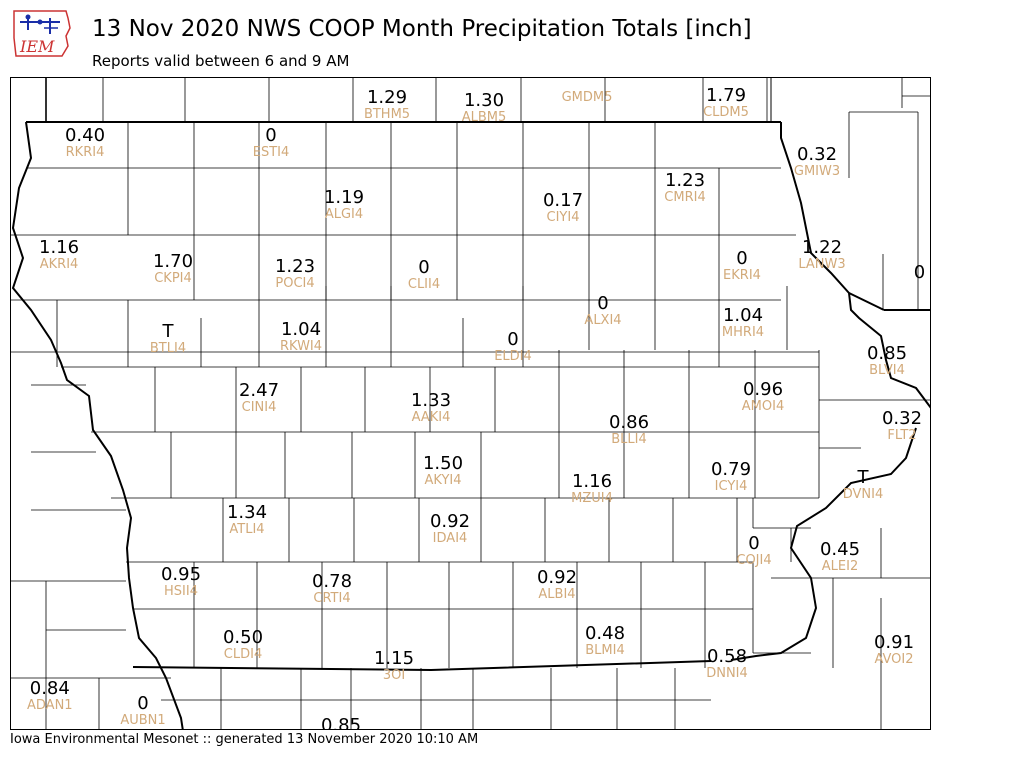  Describe the element at coordinates (822, 247) in the screenshot. I see `station-value: 1.22` at that location.